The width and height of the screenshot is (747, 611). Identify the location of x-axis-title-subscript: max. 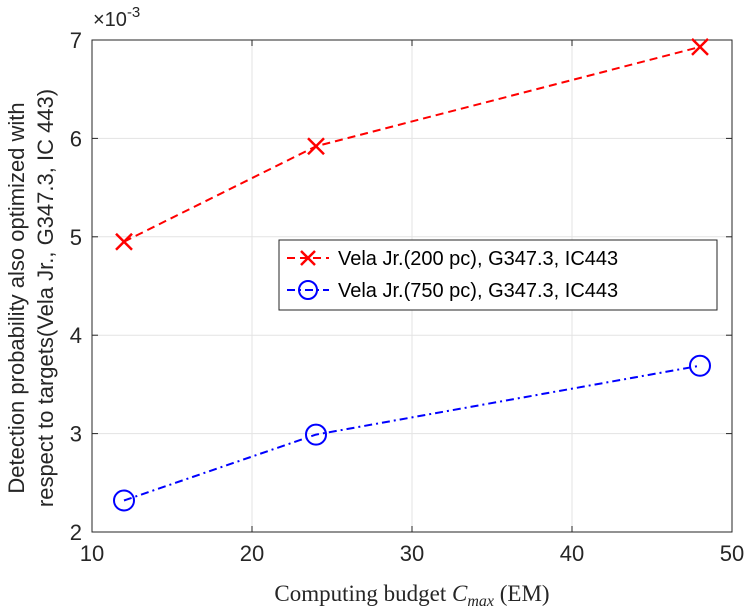
(480, 601).